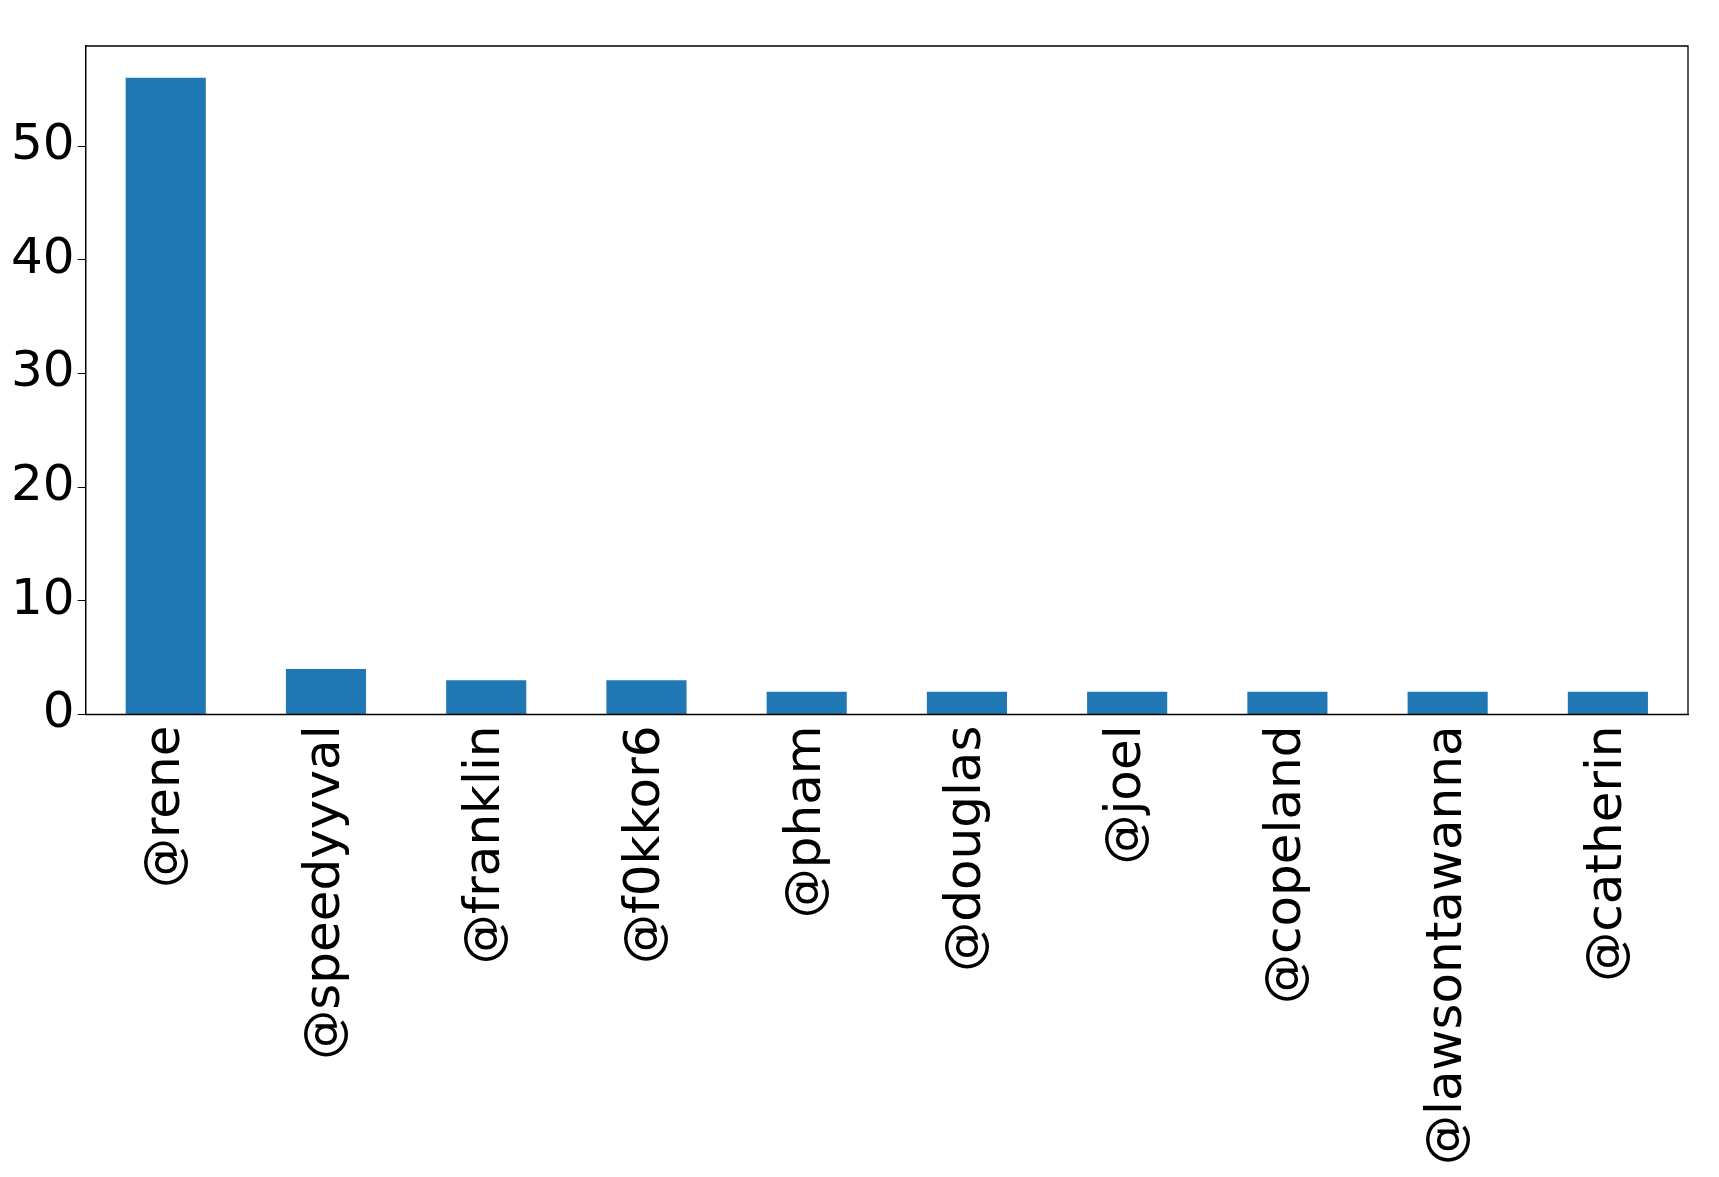 This screenshot has width=1719, height=1177. I want to click on x-tick-label: @joel, so click(1123, 795).